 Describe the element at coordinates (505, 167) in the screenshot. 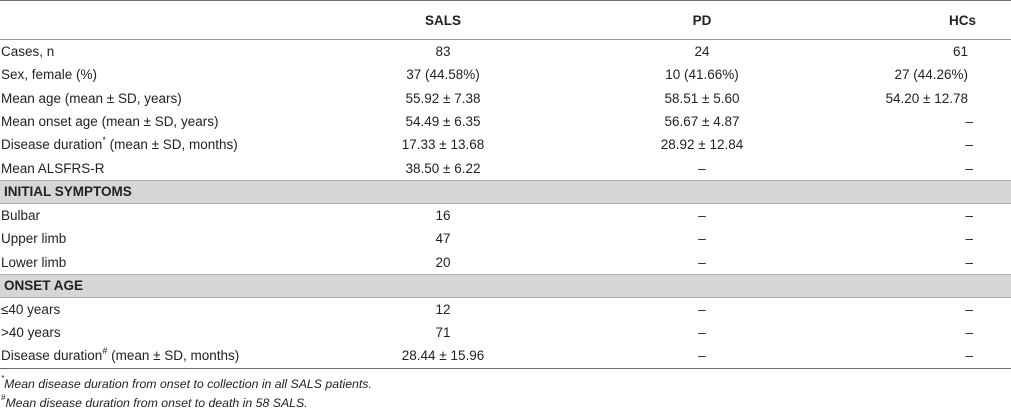

I see `table-row: Mean ALSFRS-R 38.50 ± 6.22 – –` at that location.